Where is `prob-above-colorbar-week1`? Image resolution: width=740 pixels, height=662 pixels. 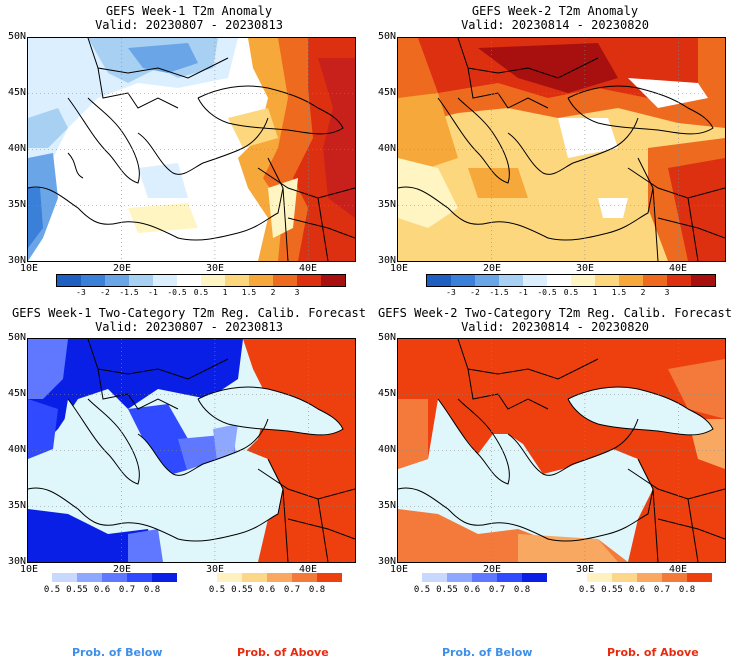 prob-above-colorbar-week1 is located at coordinates (279, 577).